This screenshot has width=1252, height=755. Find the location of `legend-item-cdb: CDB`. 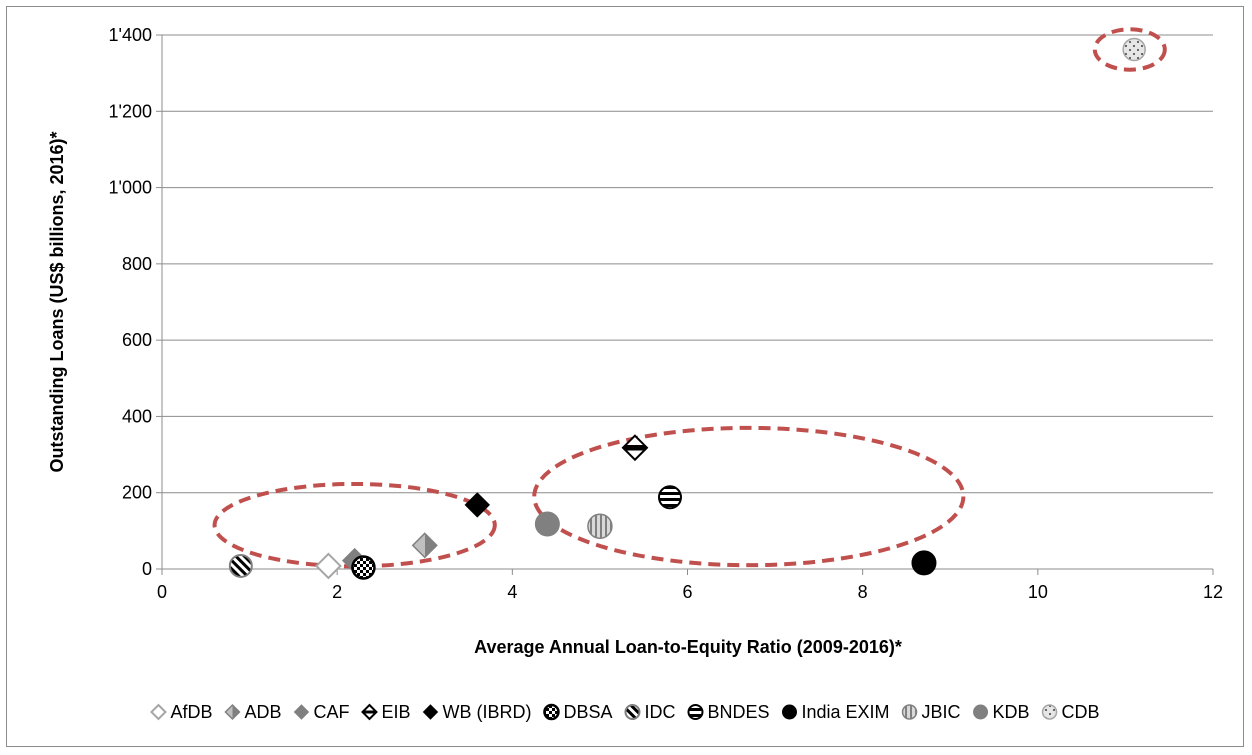

legend-item-cdb: CDB is located at coordinates (1070, 712).